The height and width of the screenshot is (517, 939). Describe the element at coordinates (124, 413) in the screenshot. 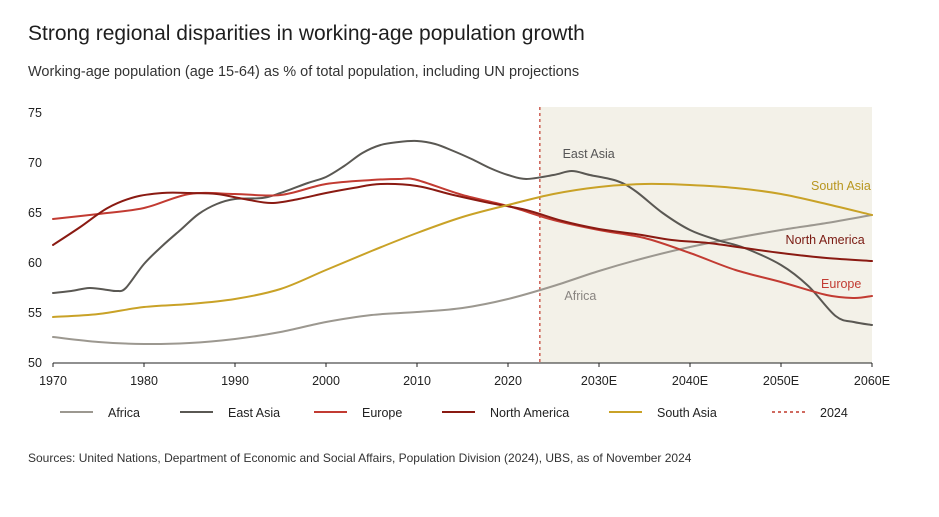

I see `legend-label-africa: Africa` at that location.